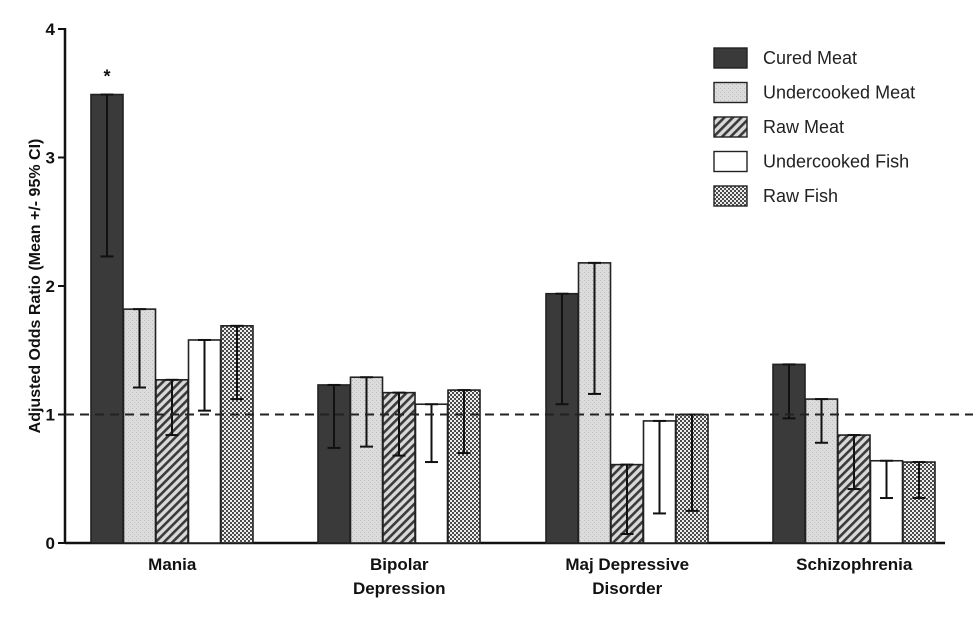 The image size is (980, 618). I want to click on legend-label: Cured Meat, so click(810, 58).